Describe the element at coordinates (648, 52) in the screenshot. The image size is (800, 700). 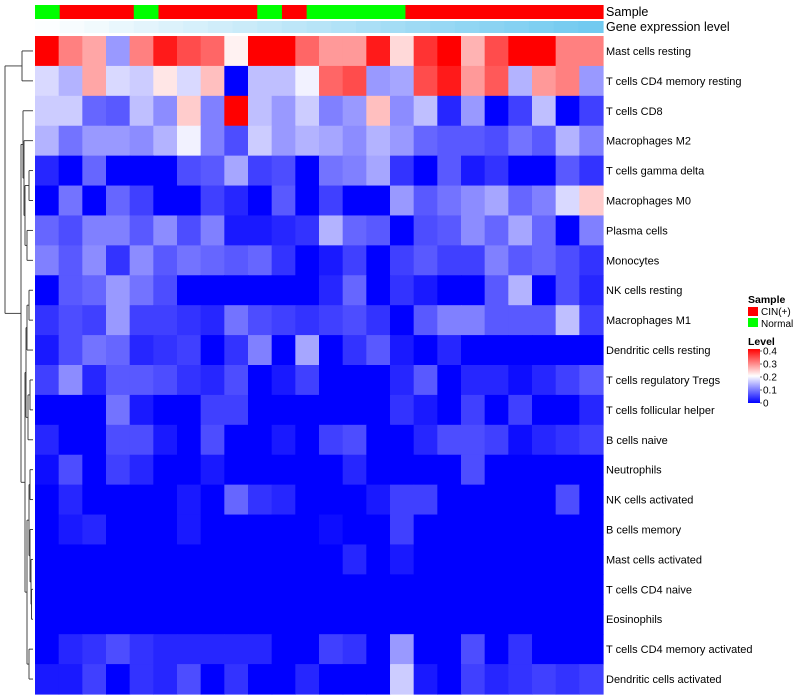
I see `row-label: Mast cells resting` at that location.